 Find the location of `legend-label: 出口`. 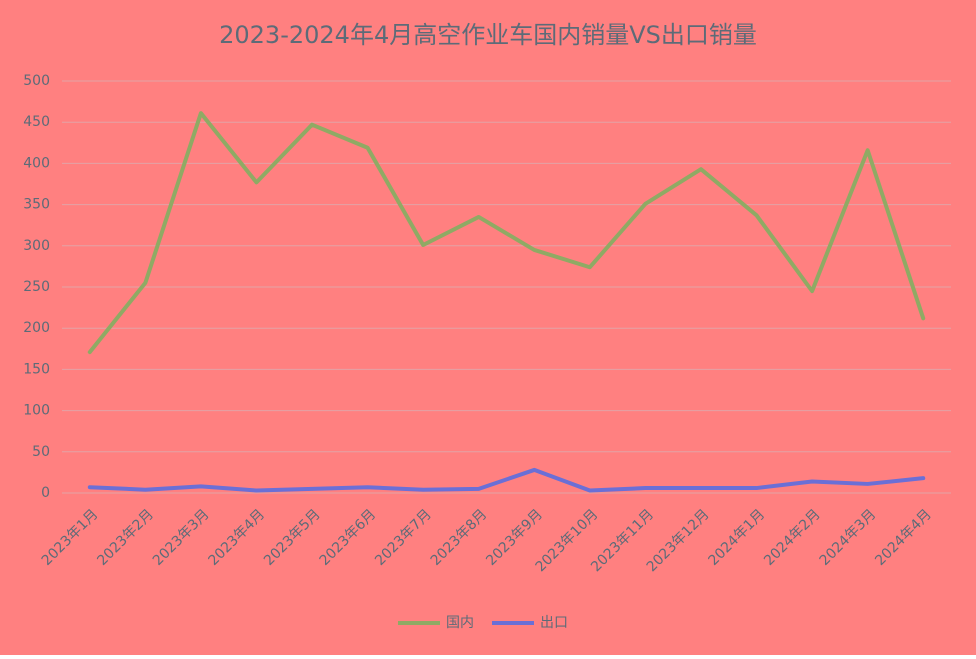

legend-label: 出口 is located at coordinates (554, 623).